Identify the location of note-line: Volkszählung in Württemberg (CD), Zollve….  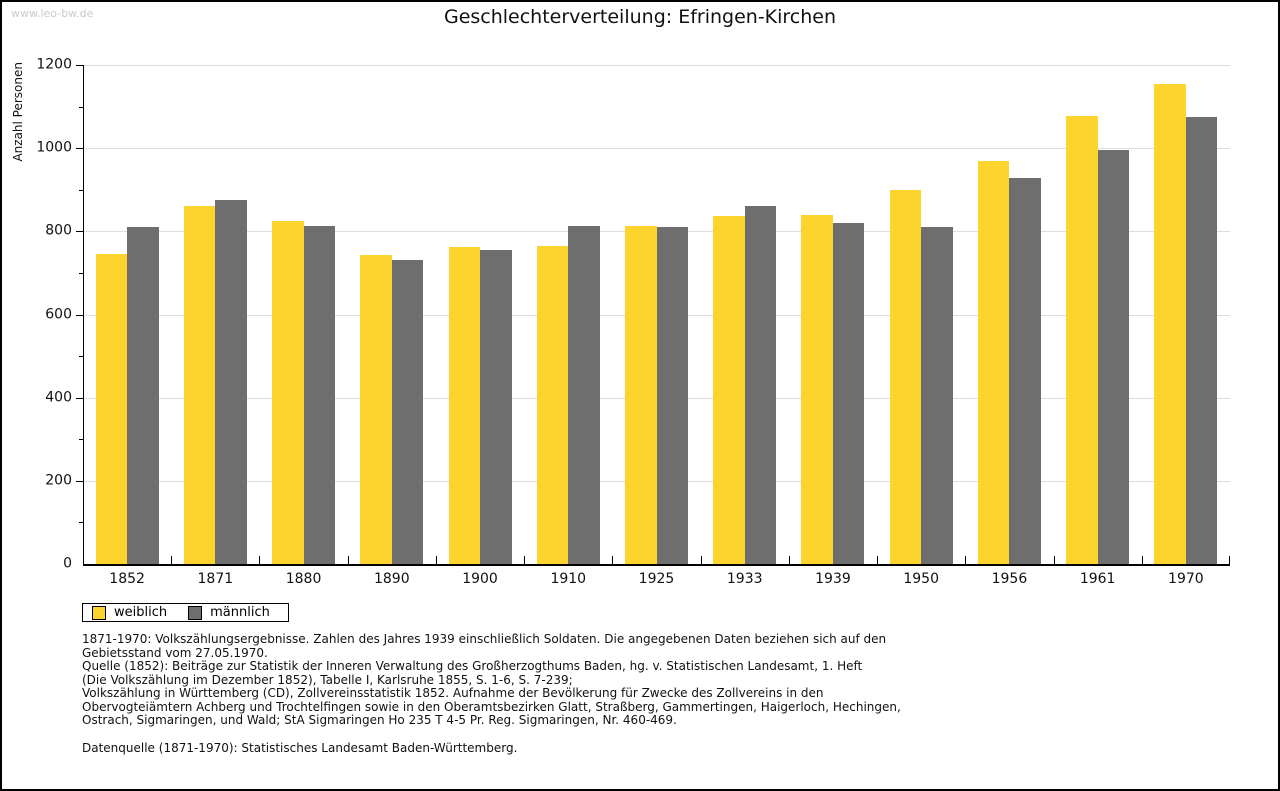
(453, 693).